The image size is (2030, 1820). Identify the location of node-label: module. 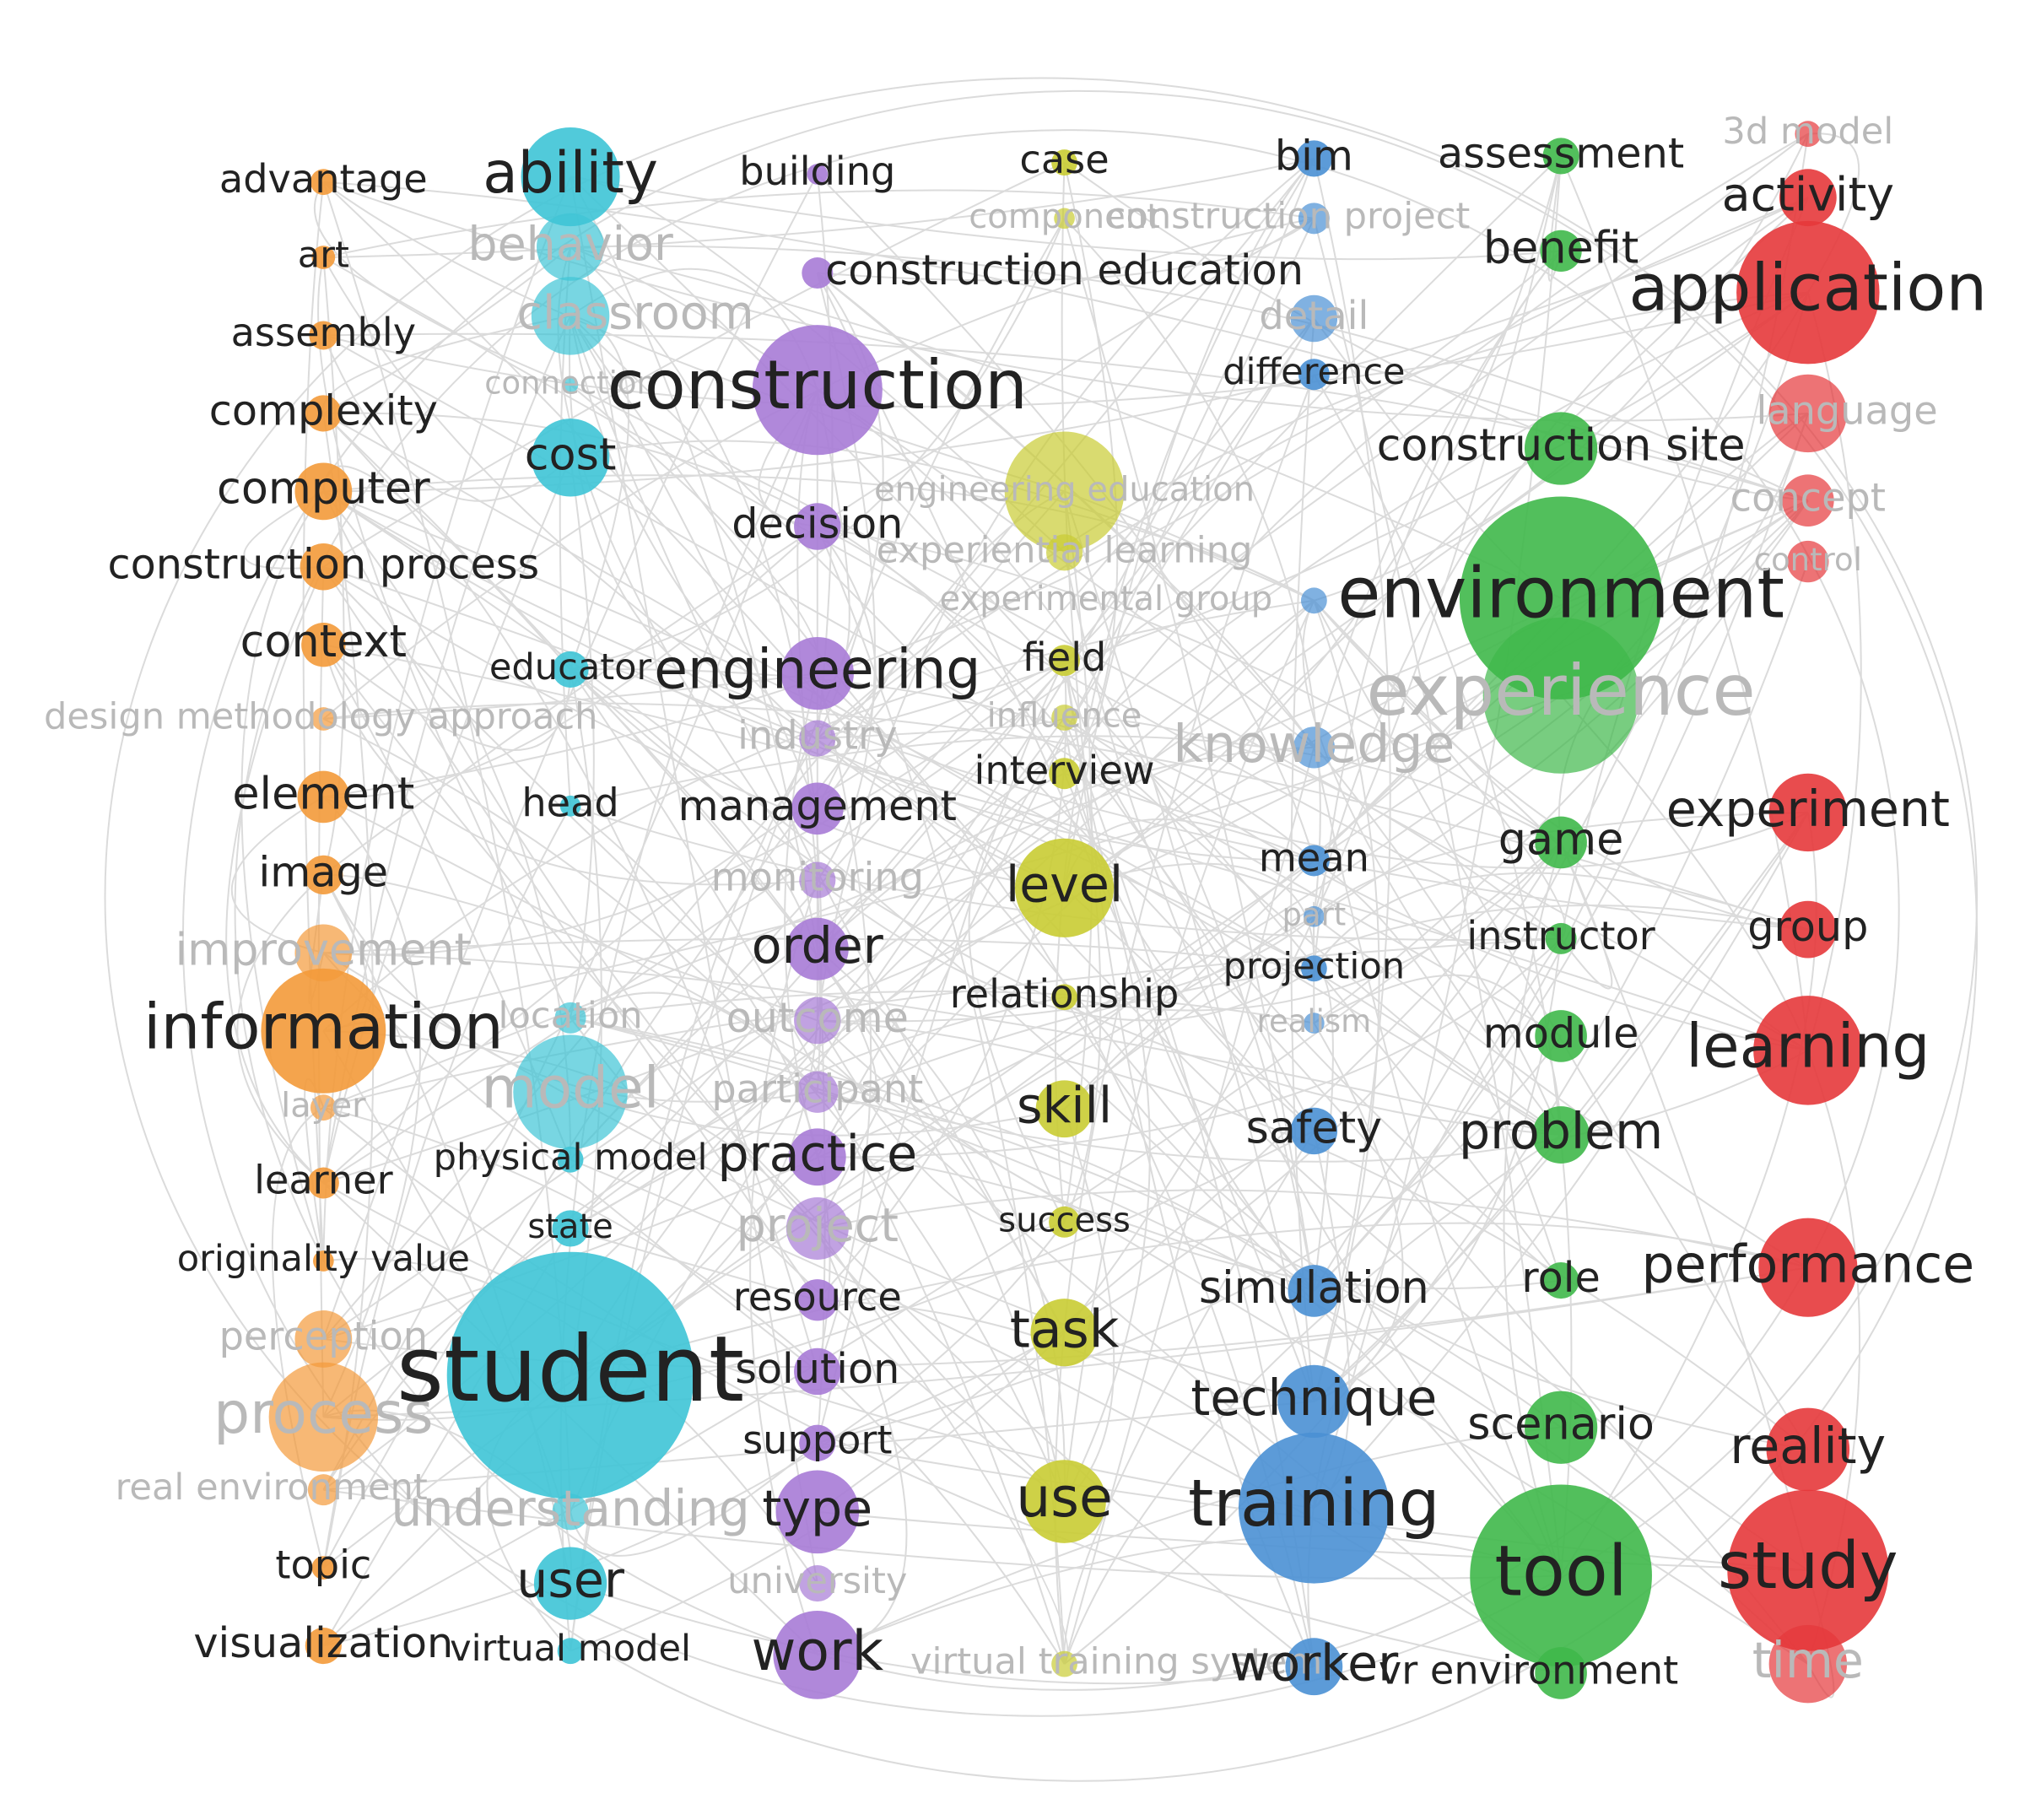
(1561, 1032).